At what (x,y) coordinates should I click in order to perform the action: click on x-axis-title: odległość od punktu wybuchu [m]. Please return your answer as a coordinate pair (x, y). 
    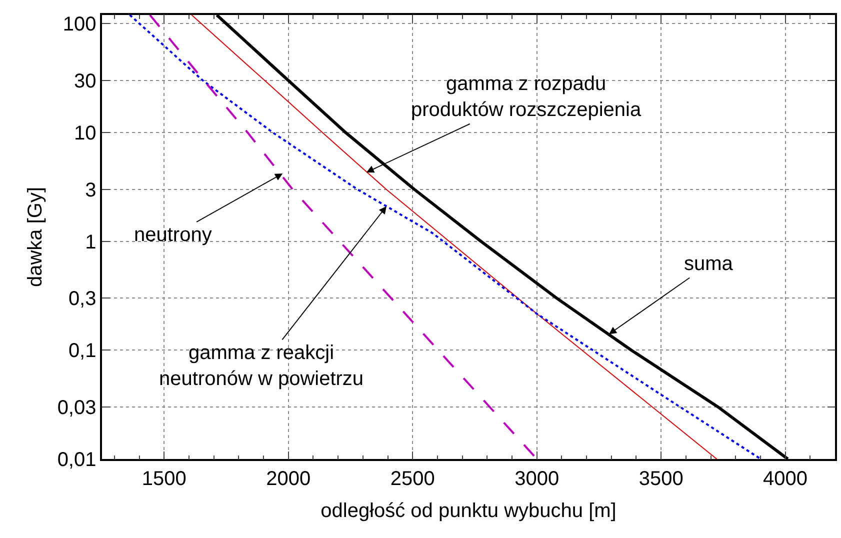
    Looking at the image, I should click on (468, 511).